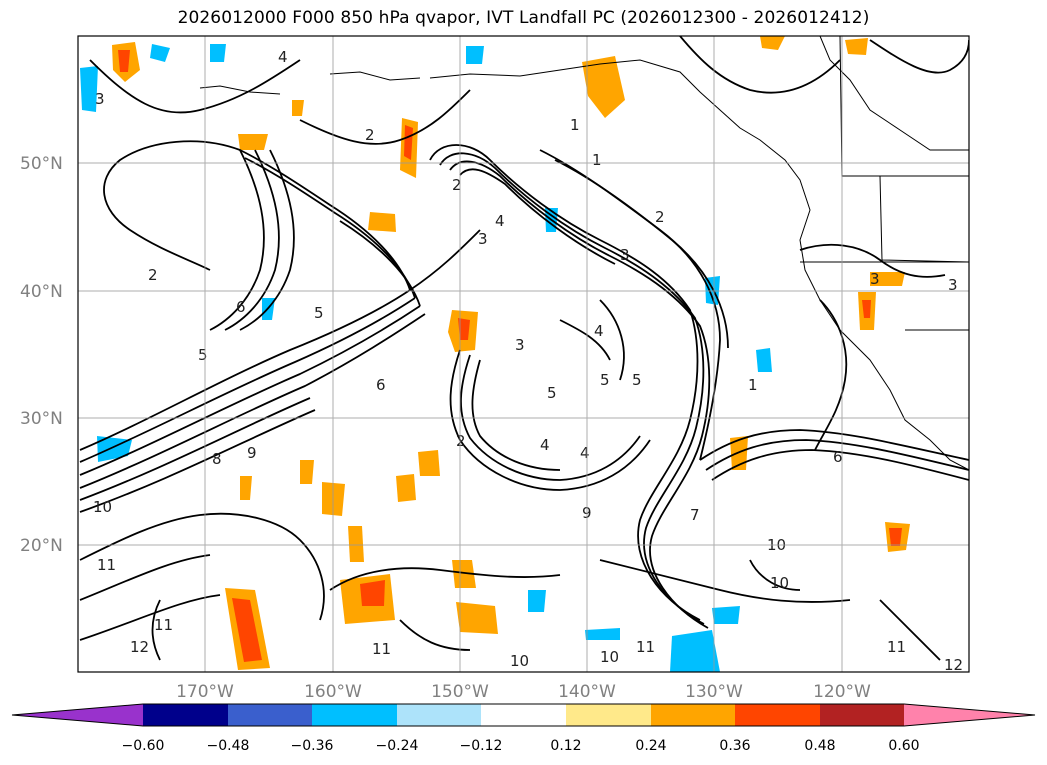 Image resolution: width=1047 pixels, height=765 pixels. I want to click on colorbar-extend-high, so click(969, 715).